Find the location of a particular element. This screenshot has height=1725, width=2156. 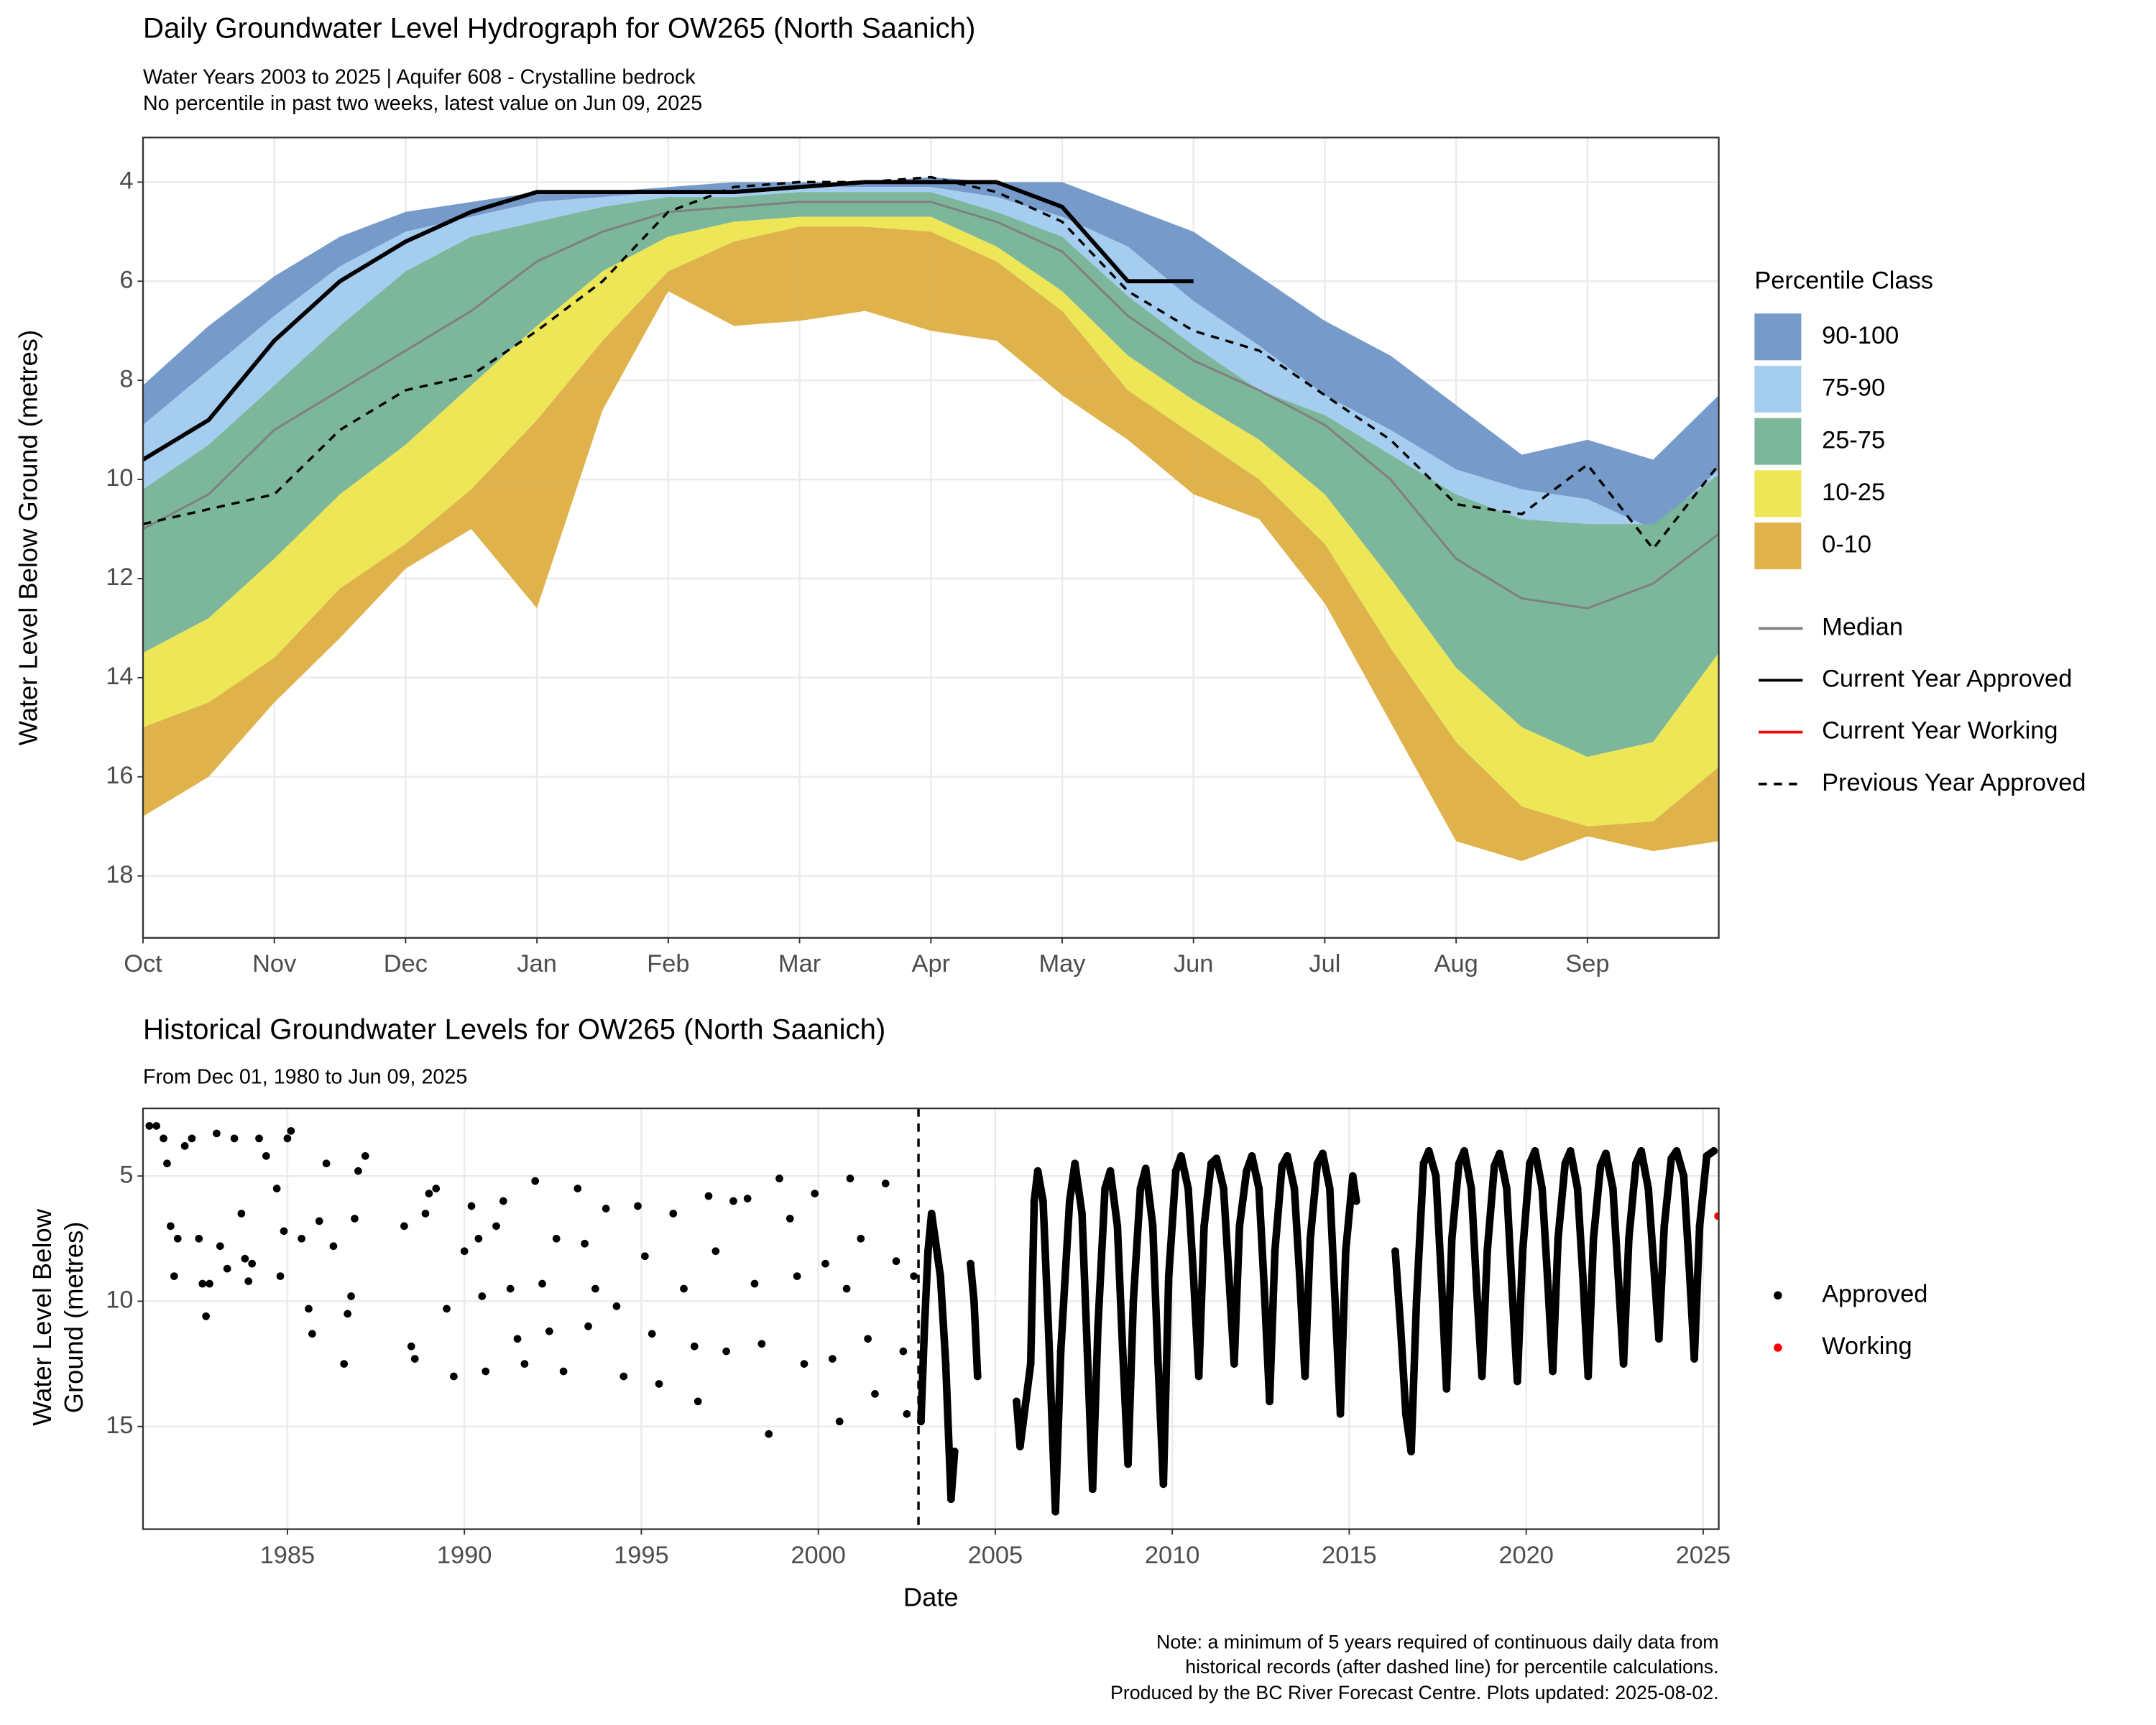

y-tick-label: 6 is located at coordinates (126, 279).